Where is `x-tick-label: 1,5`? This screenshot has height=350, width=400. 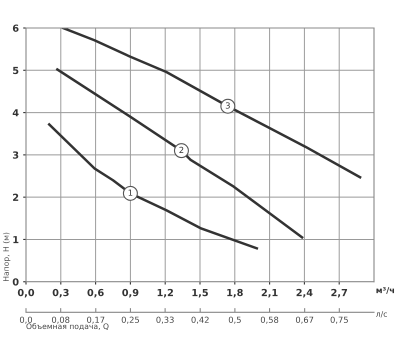
x-tick-label: 1,5 is located at coordinates (200, 293).